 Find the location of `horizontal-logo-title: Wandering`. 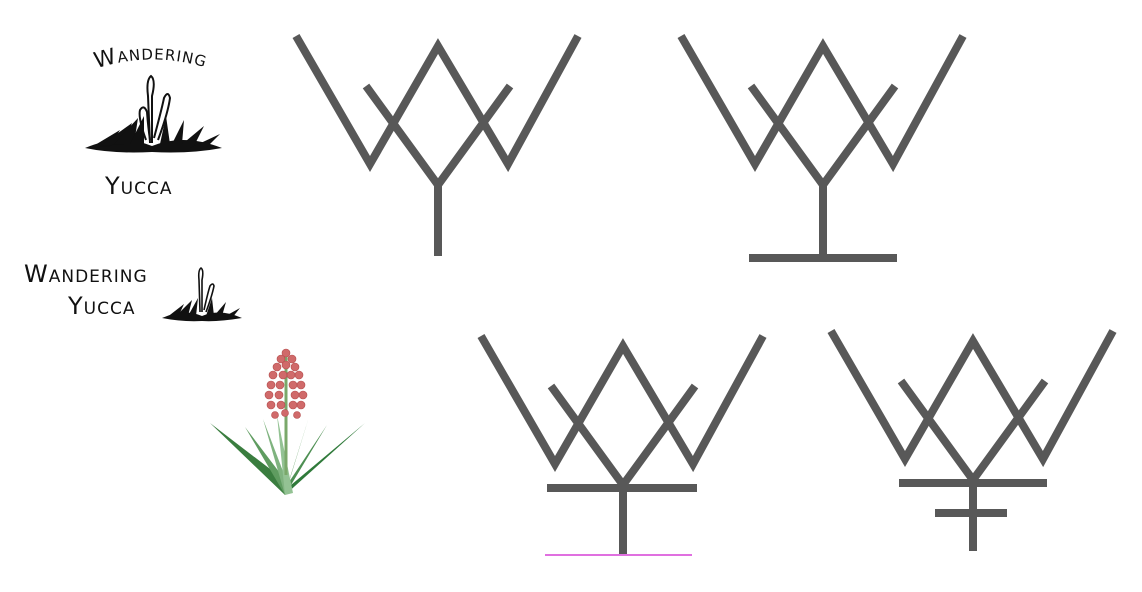

horizontal-logo-title: Wandering is located at coordinates (86, 274).